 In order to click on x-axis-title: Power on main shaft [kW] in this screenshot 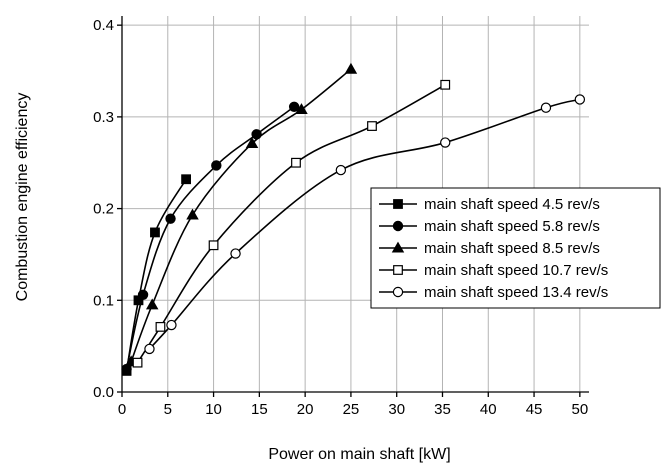, I will do `click(359, 454)`.